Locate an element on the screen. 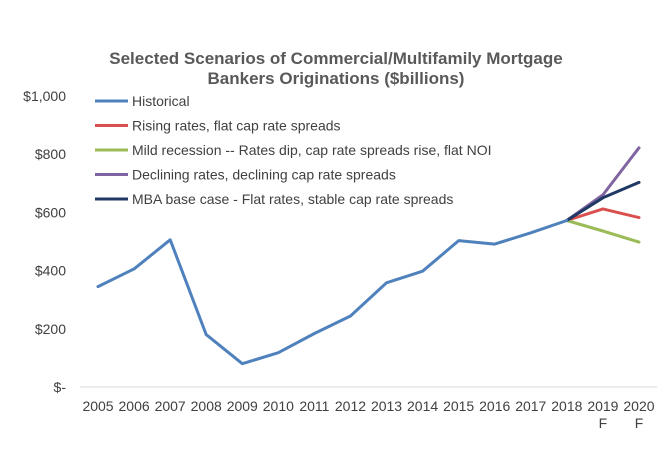 The height and width of the screenshot is (467, 672). x-tick-label: 2010 is located at coordinates (278, 406).